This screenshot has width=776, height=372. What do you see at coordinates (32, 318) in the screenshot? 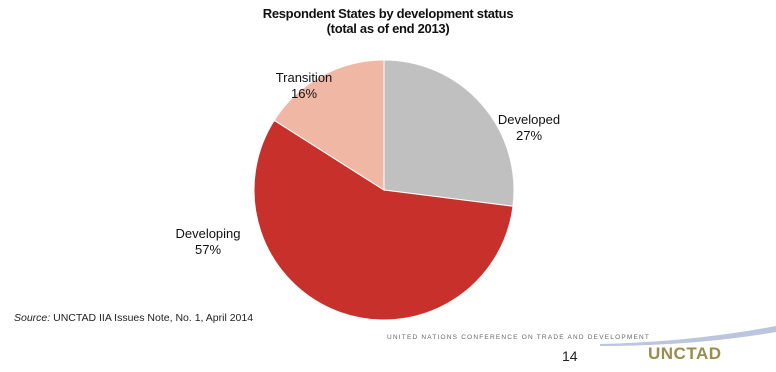
I see `source-lead: Source:` at bounding box center [32, 318].